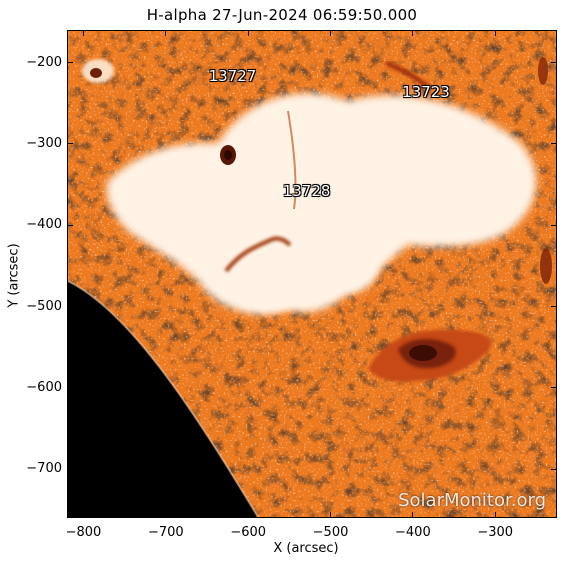  Describe the element at coordinates (163, 399) in the screenshot. I see `space-beyond-limb` at that location.